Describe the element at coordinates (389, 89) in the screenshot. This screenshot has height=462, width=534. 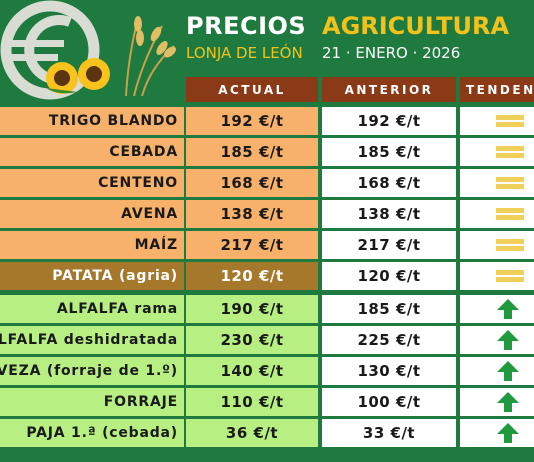
I see `column-header-anterior: ANTERIOR` at that location.